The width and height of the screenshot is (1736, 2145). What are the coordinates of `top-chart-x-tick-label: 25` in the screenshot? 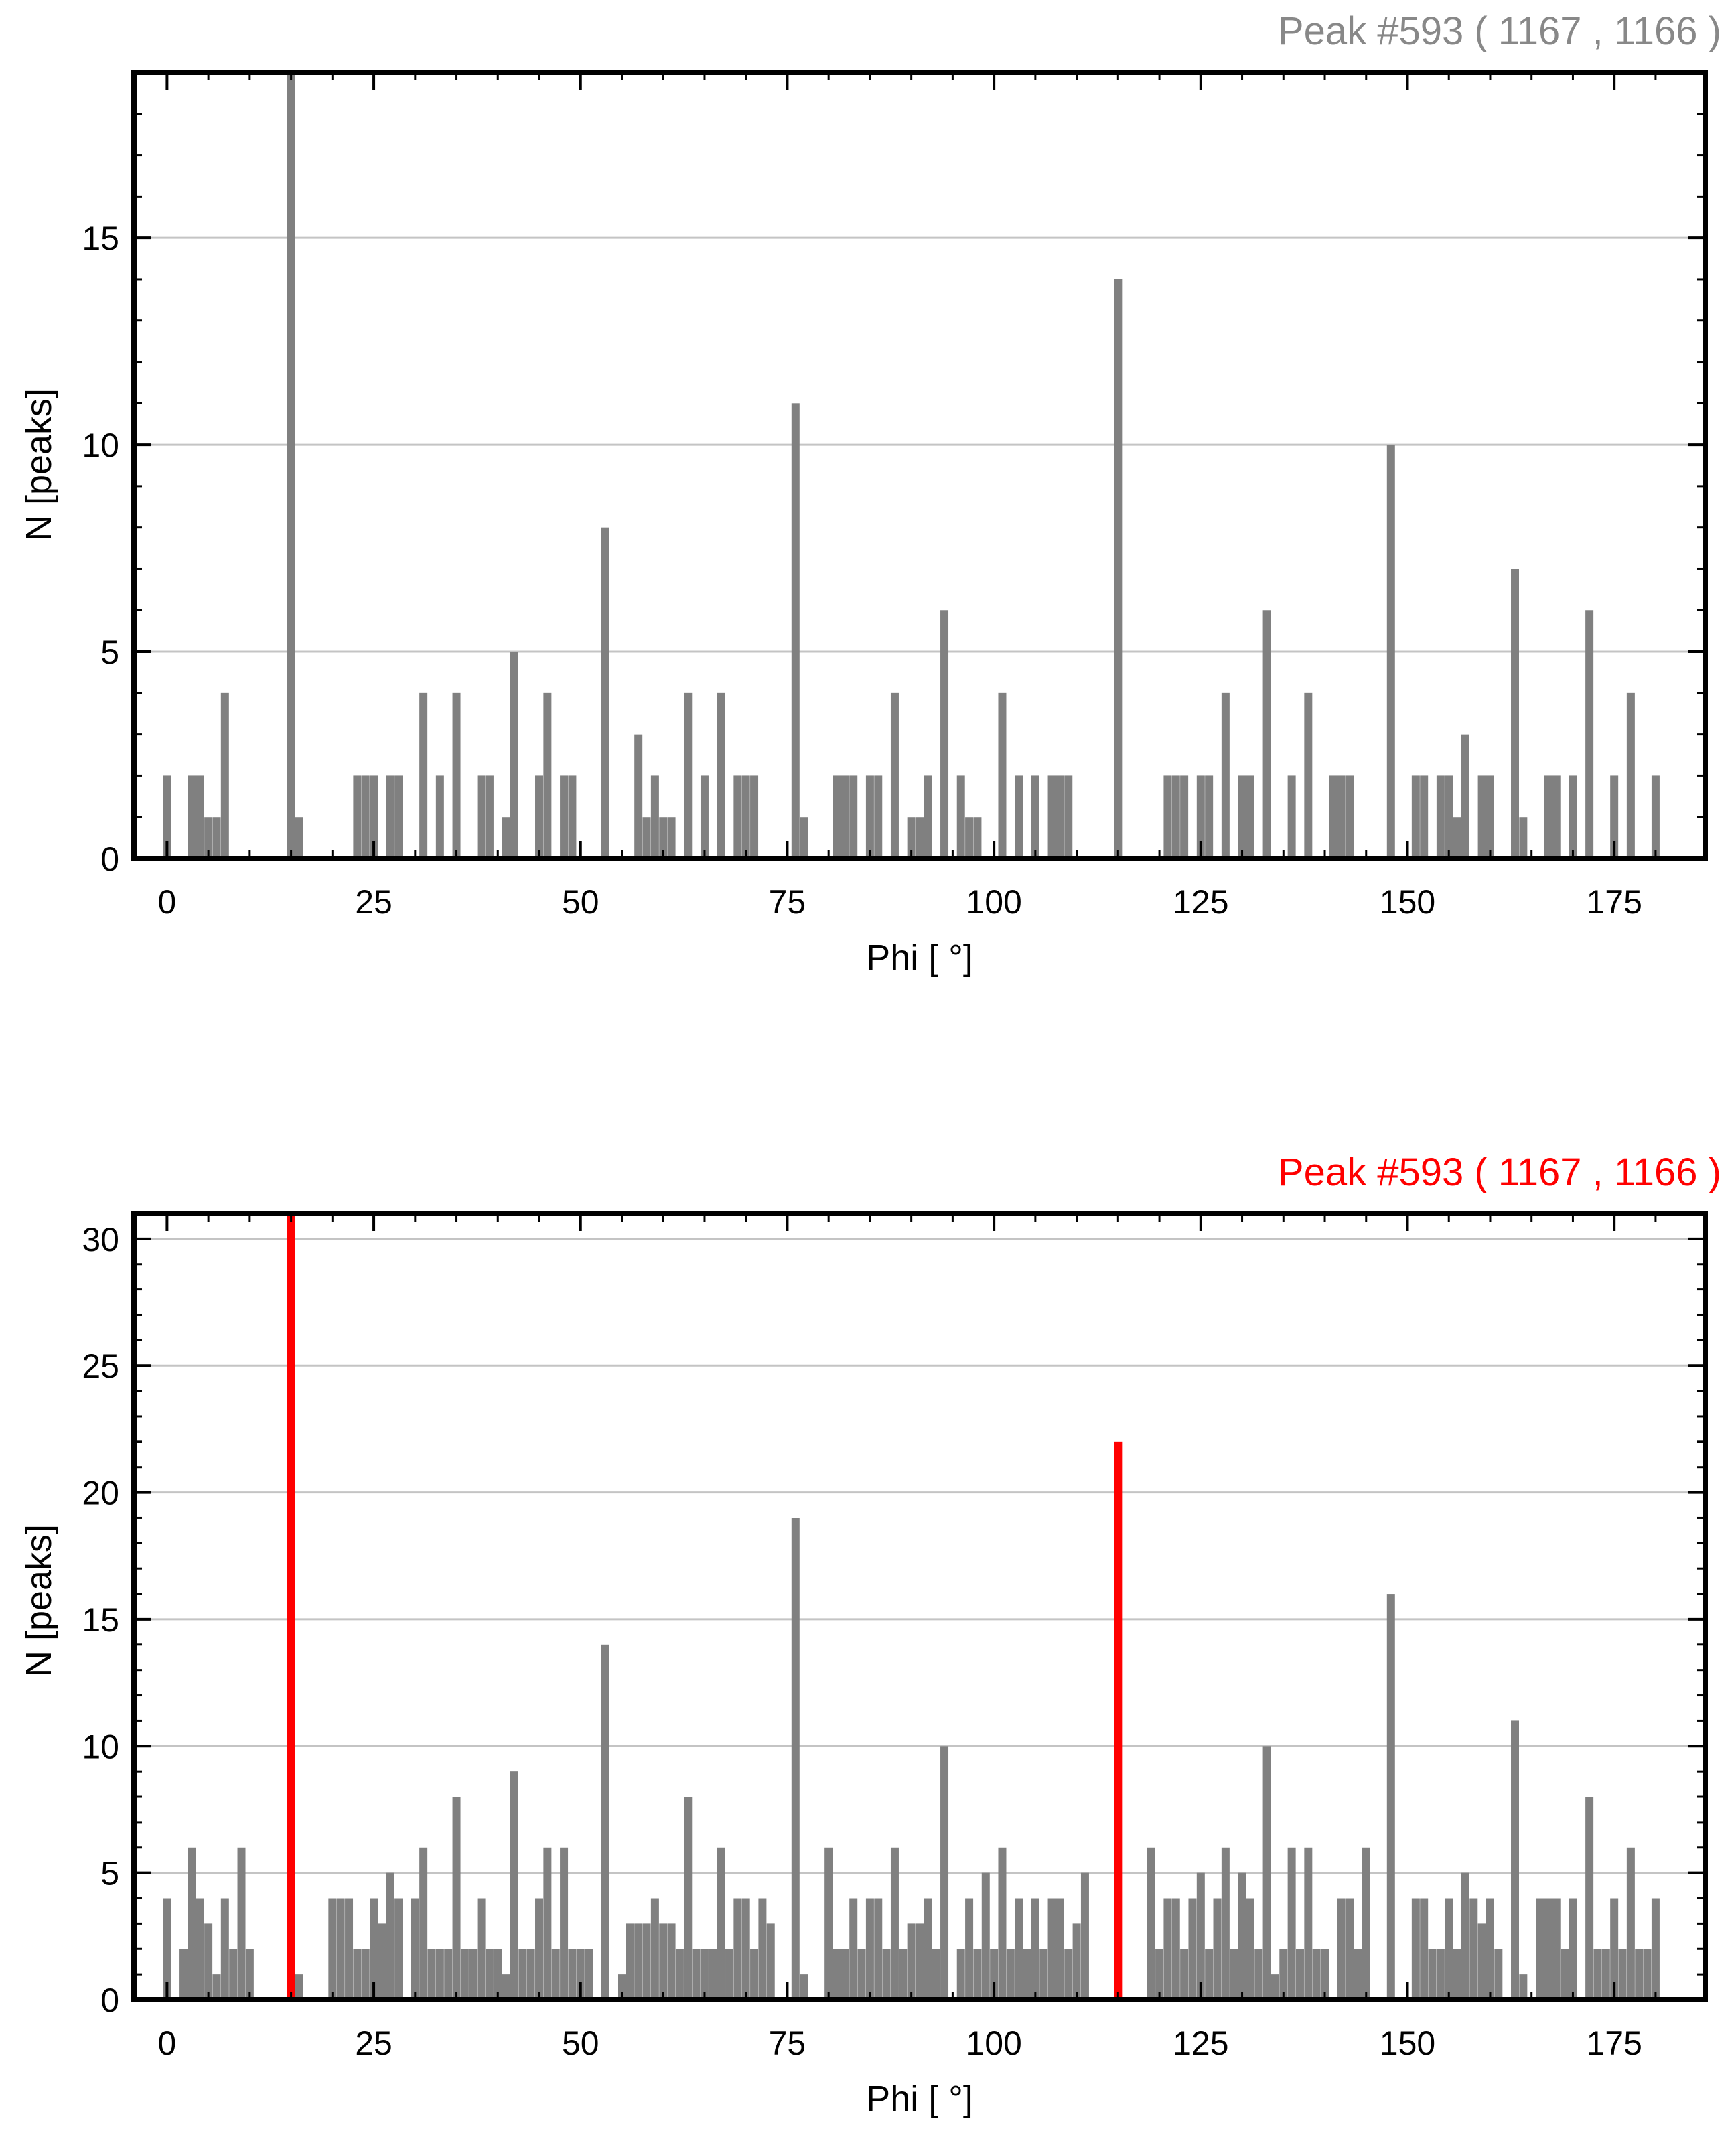 It's located at (373, 902).